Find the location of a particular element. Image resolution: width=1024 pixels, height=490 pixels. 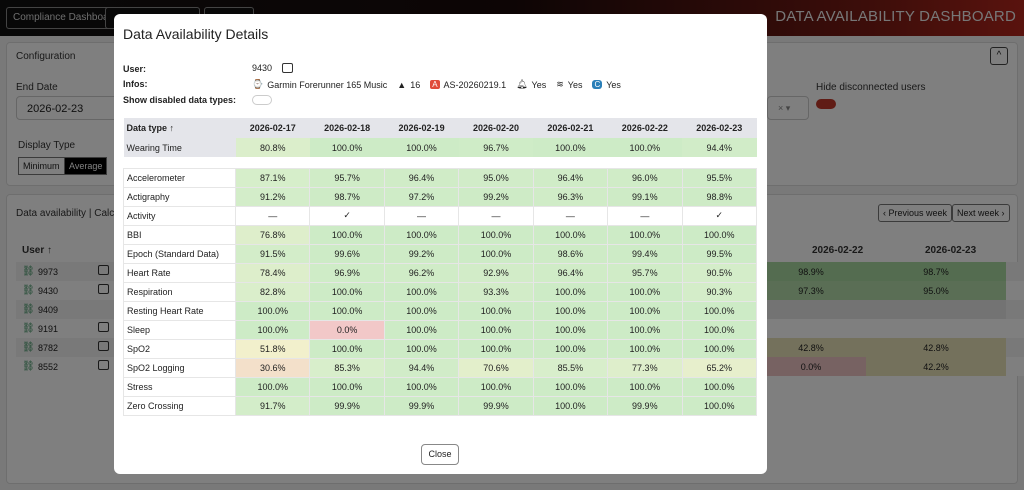

app-icon: A is located at coordinates (435, 84).